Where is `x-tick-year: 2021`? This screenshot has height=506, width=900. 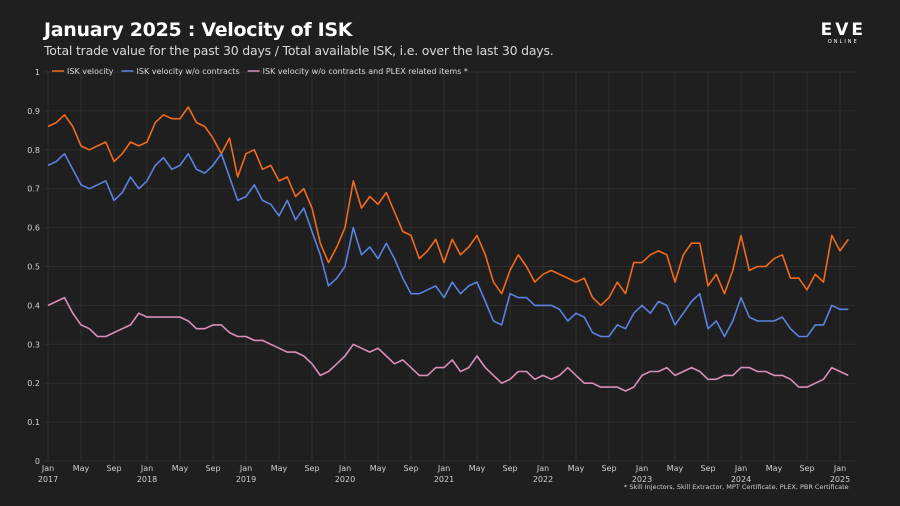
x-tick-year: 2021 is located at coordinates (444, 479).